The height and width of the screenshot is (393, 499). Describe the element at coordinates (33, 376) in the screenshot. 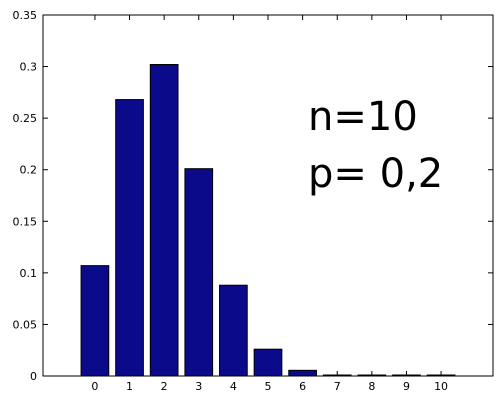

I see `y-tick-label: 0` at that location.